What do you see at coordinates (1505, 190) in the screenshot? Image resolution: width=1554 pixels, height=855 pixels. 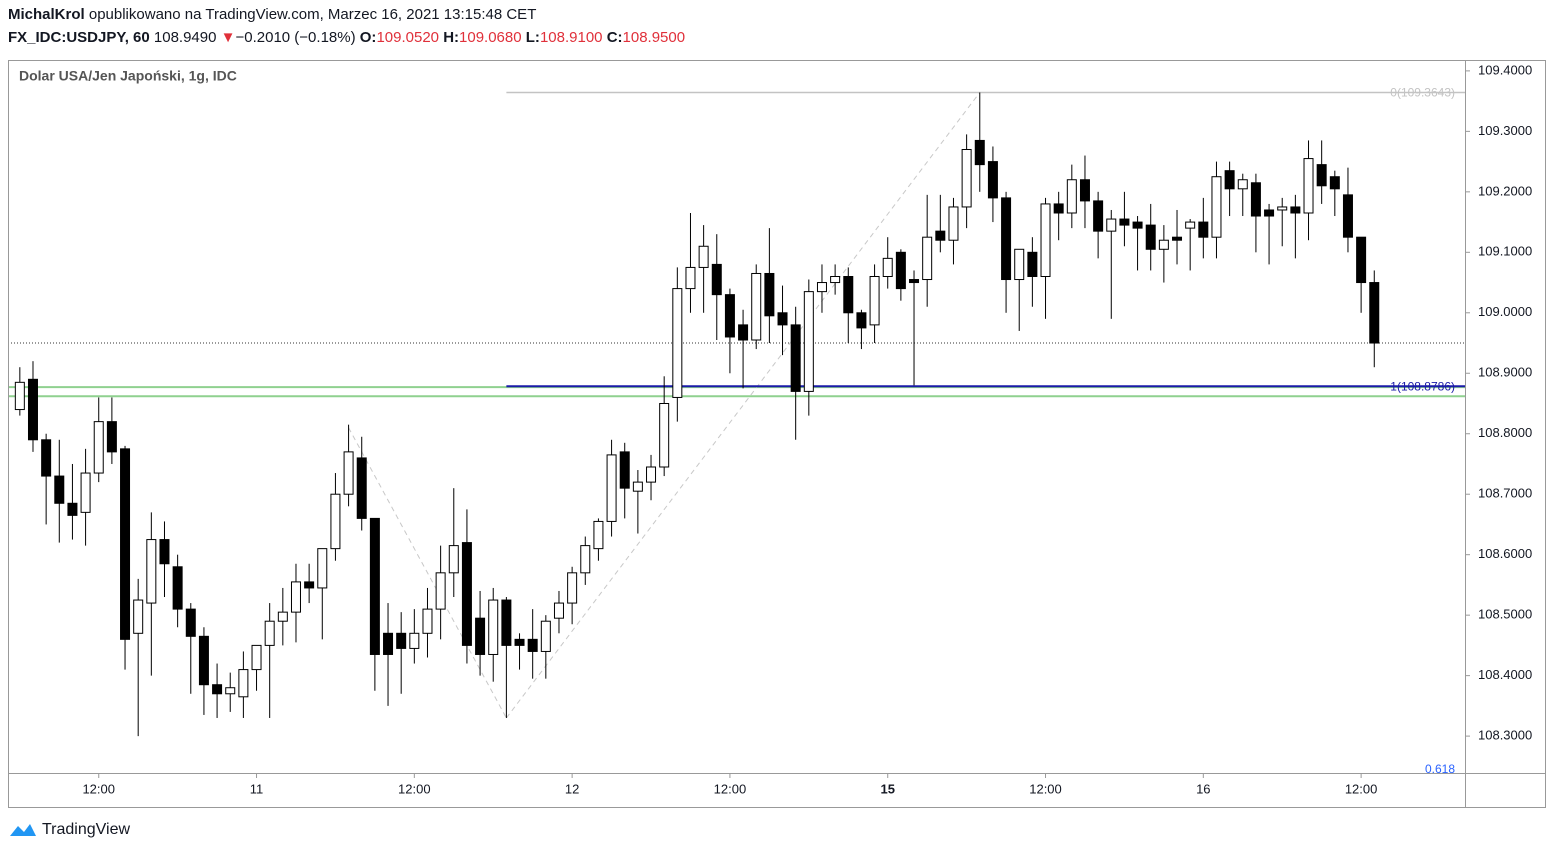 I see `y-tick-label: 109.2000` at bounding box center [1505, 190].